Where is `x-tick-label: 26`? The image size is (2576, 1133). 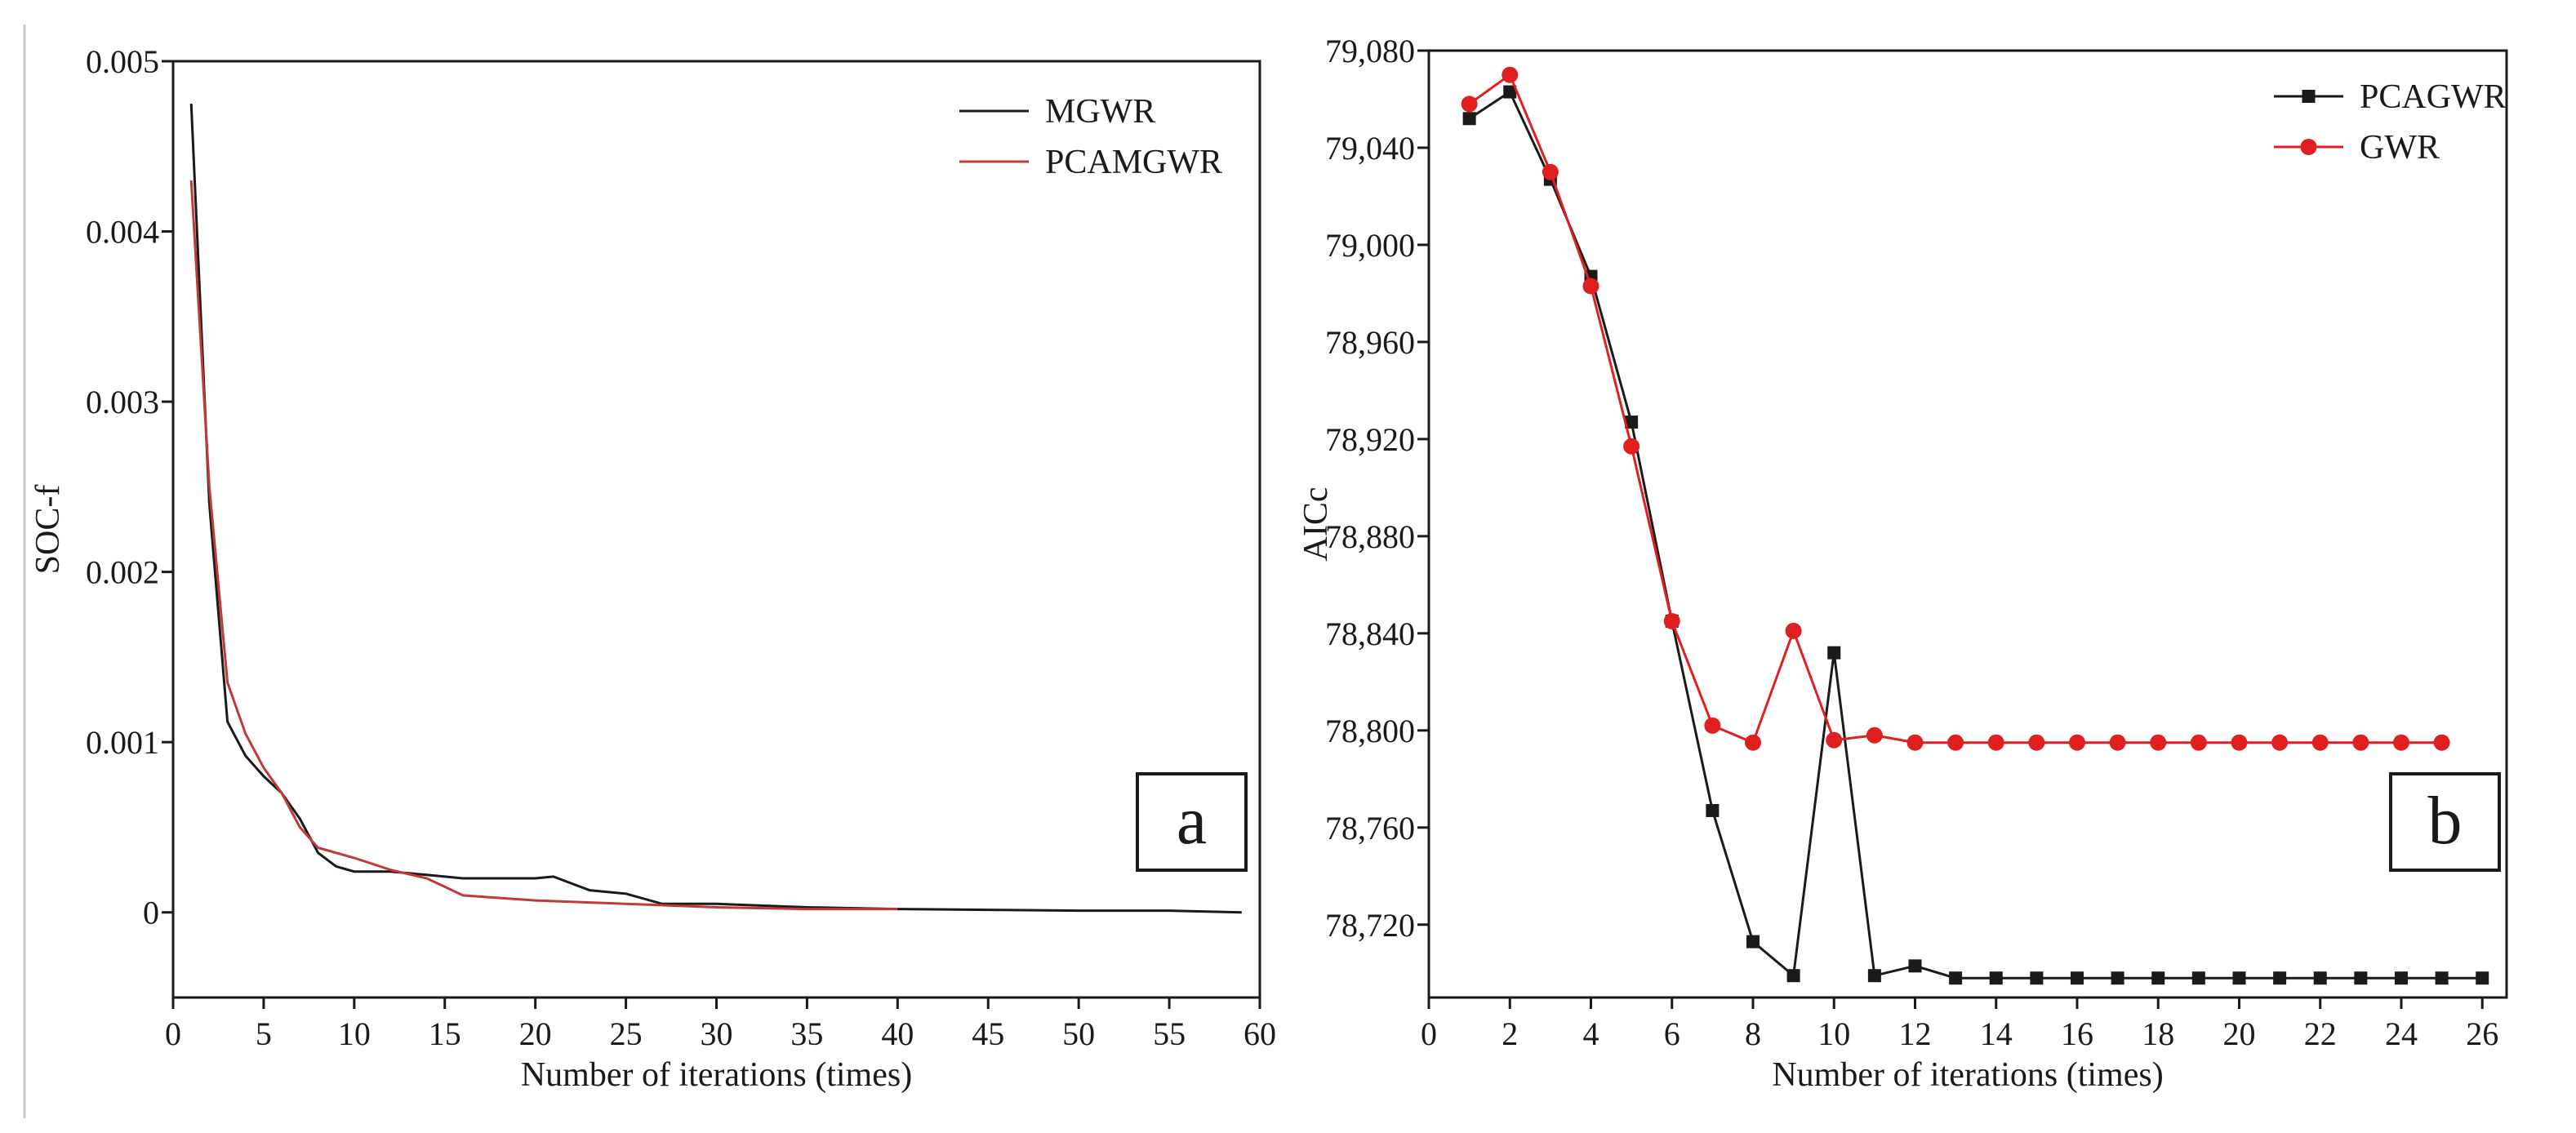 x-tick-label: 26 is located at coordinates (2482, 1033).